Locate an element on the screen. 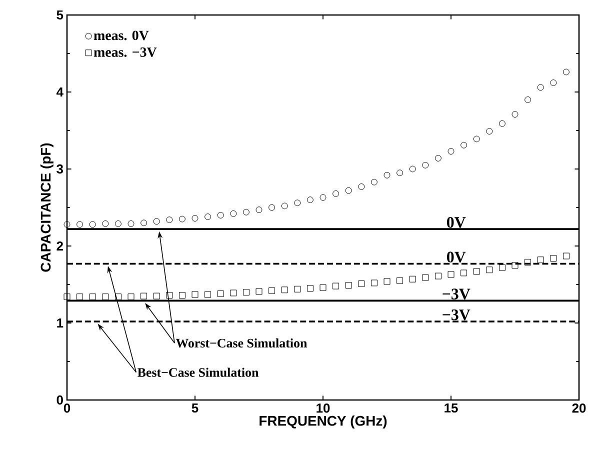 This screenshot has height=459, width=592. x-tick-label: 20 is located at coordinates (579, 408).